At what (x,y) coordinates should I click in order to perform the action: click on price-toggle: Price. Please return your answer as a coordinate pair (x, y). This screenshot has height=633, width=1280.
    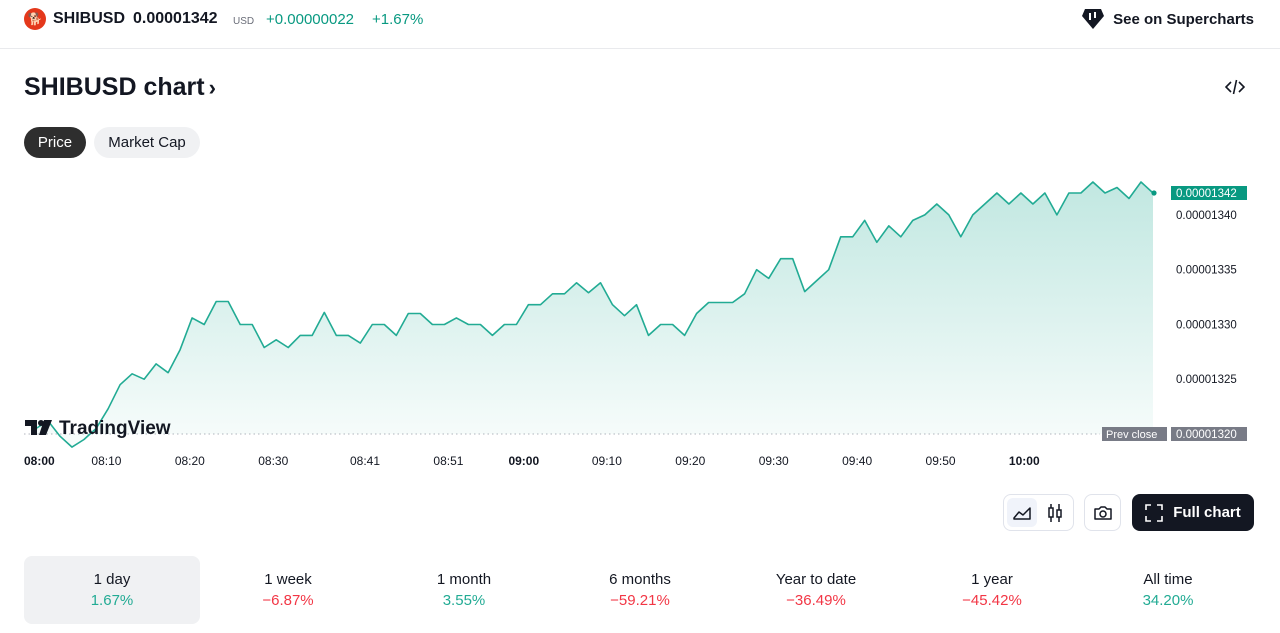
    Looking at the image, I should click on (55, 142).